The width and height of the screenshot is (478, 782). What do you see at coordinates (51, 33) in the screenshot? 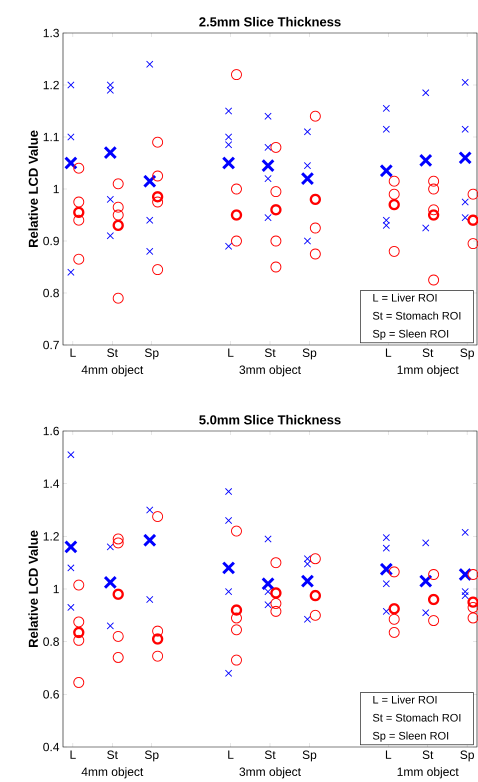
I see `y-tick-label: 1.3` at bounding box center [51, 33].